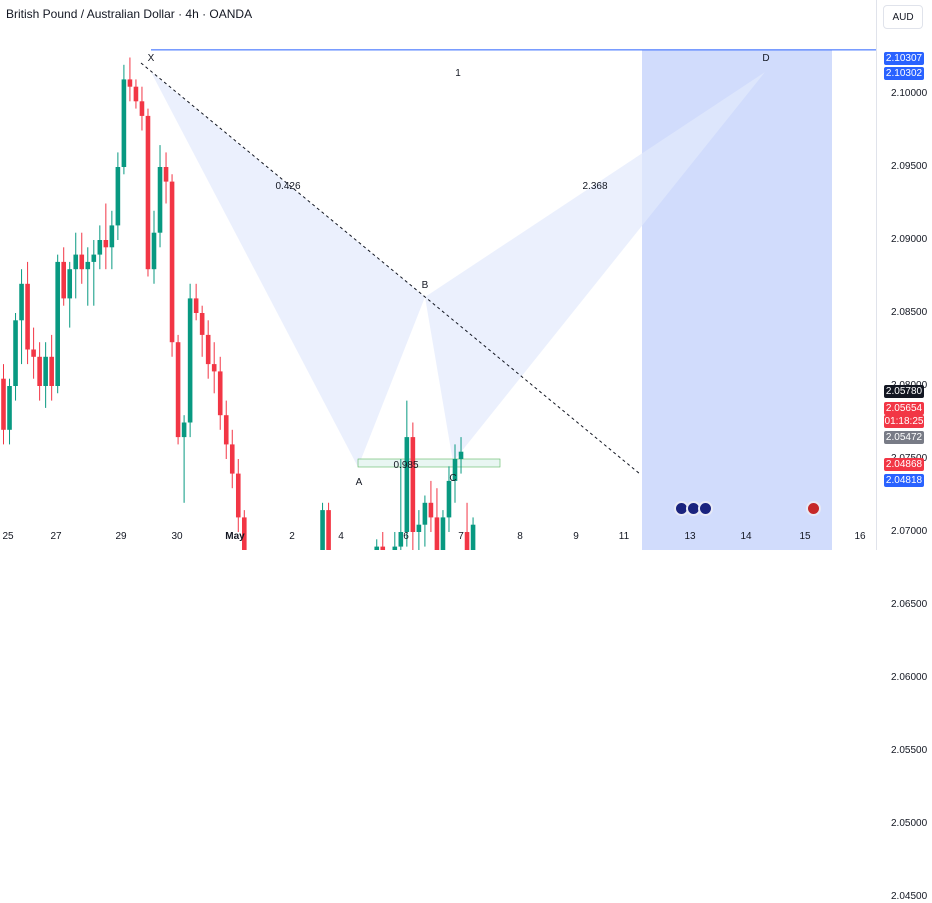  What do you see at coordinates (576, 536) in the screenshot?
I see `time-tick: 9` at bounding box center [576, 536].